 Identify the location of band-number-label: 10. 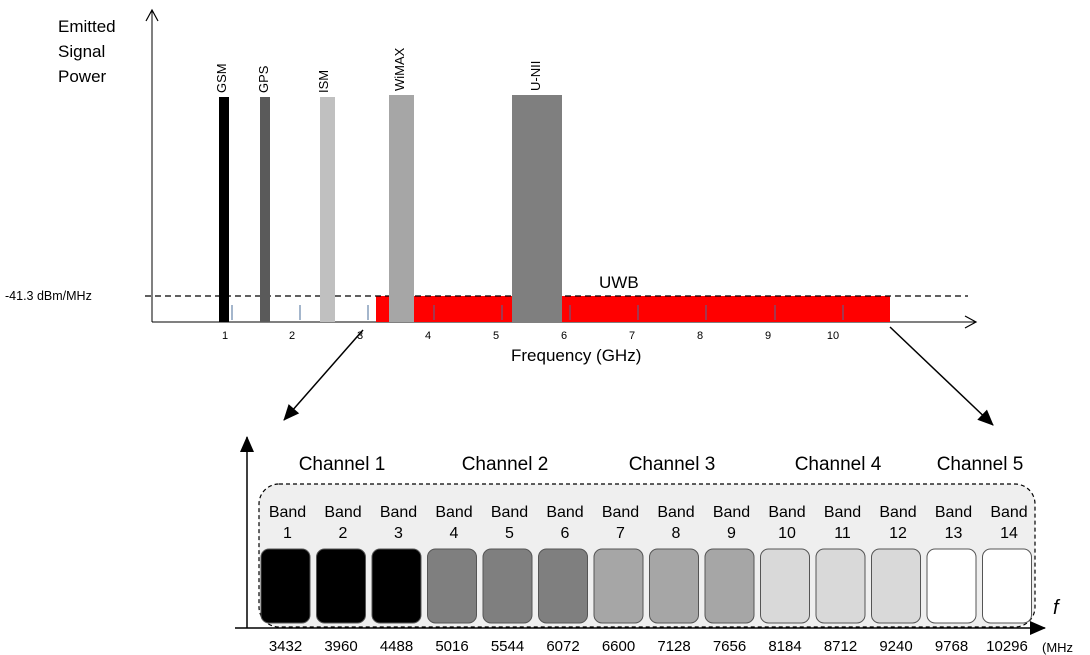
(787, 533).